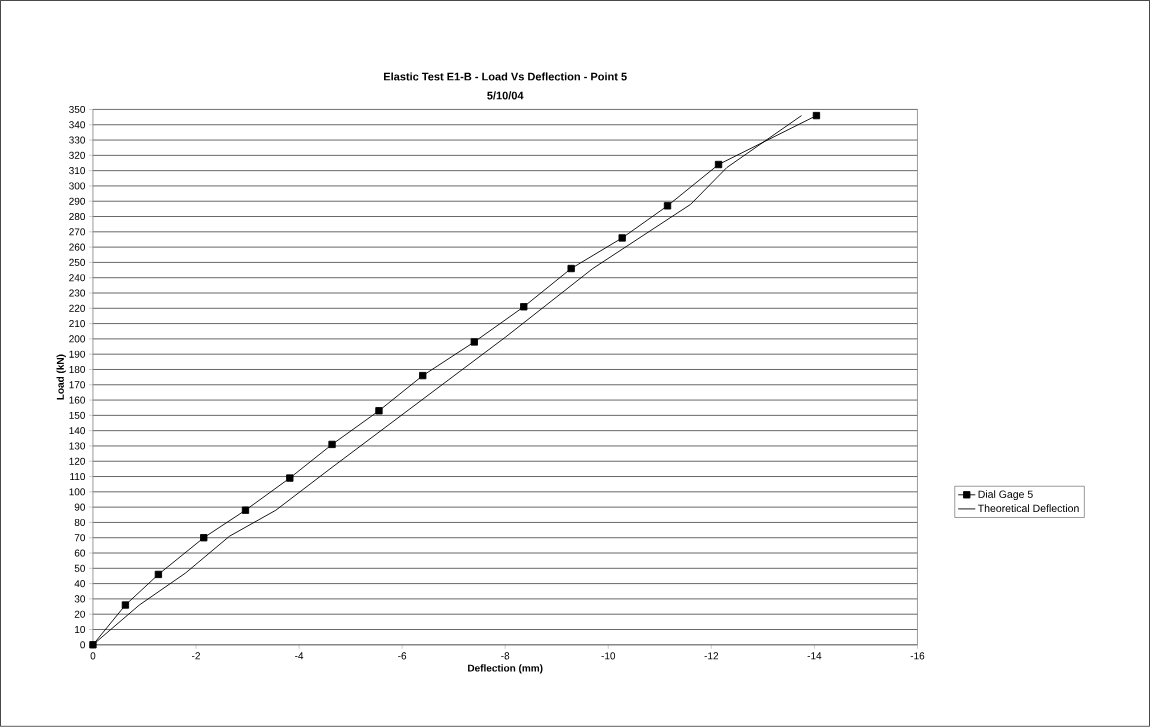 This screenshot has height=727, width=1150. Describe the element at coordinates (80, 584) in the screenshot. I see `y-tick-label: 40` at that location.